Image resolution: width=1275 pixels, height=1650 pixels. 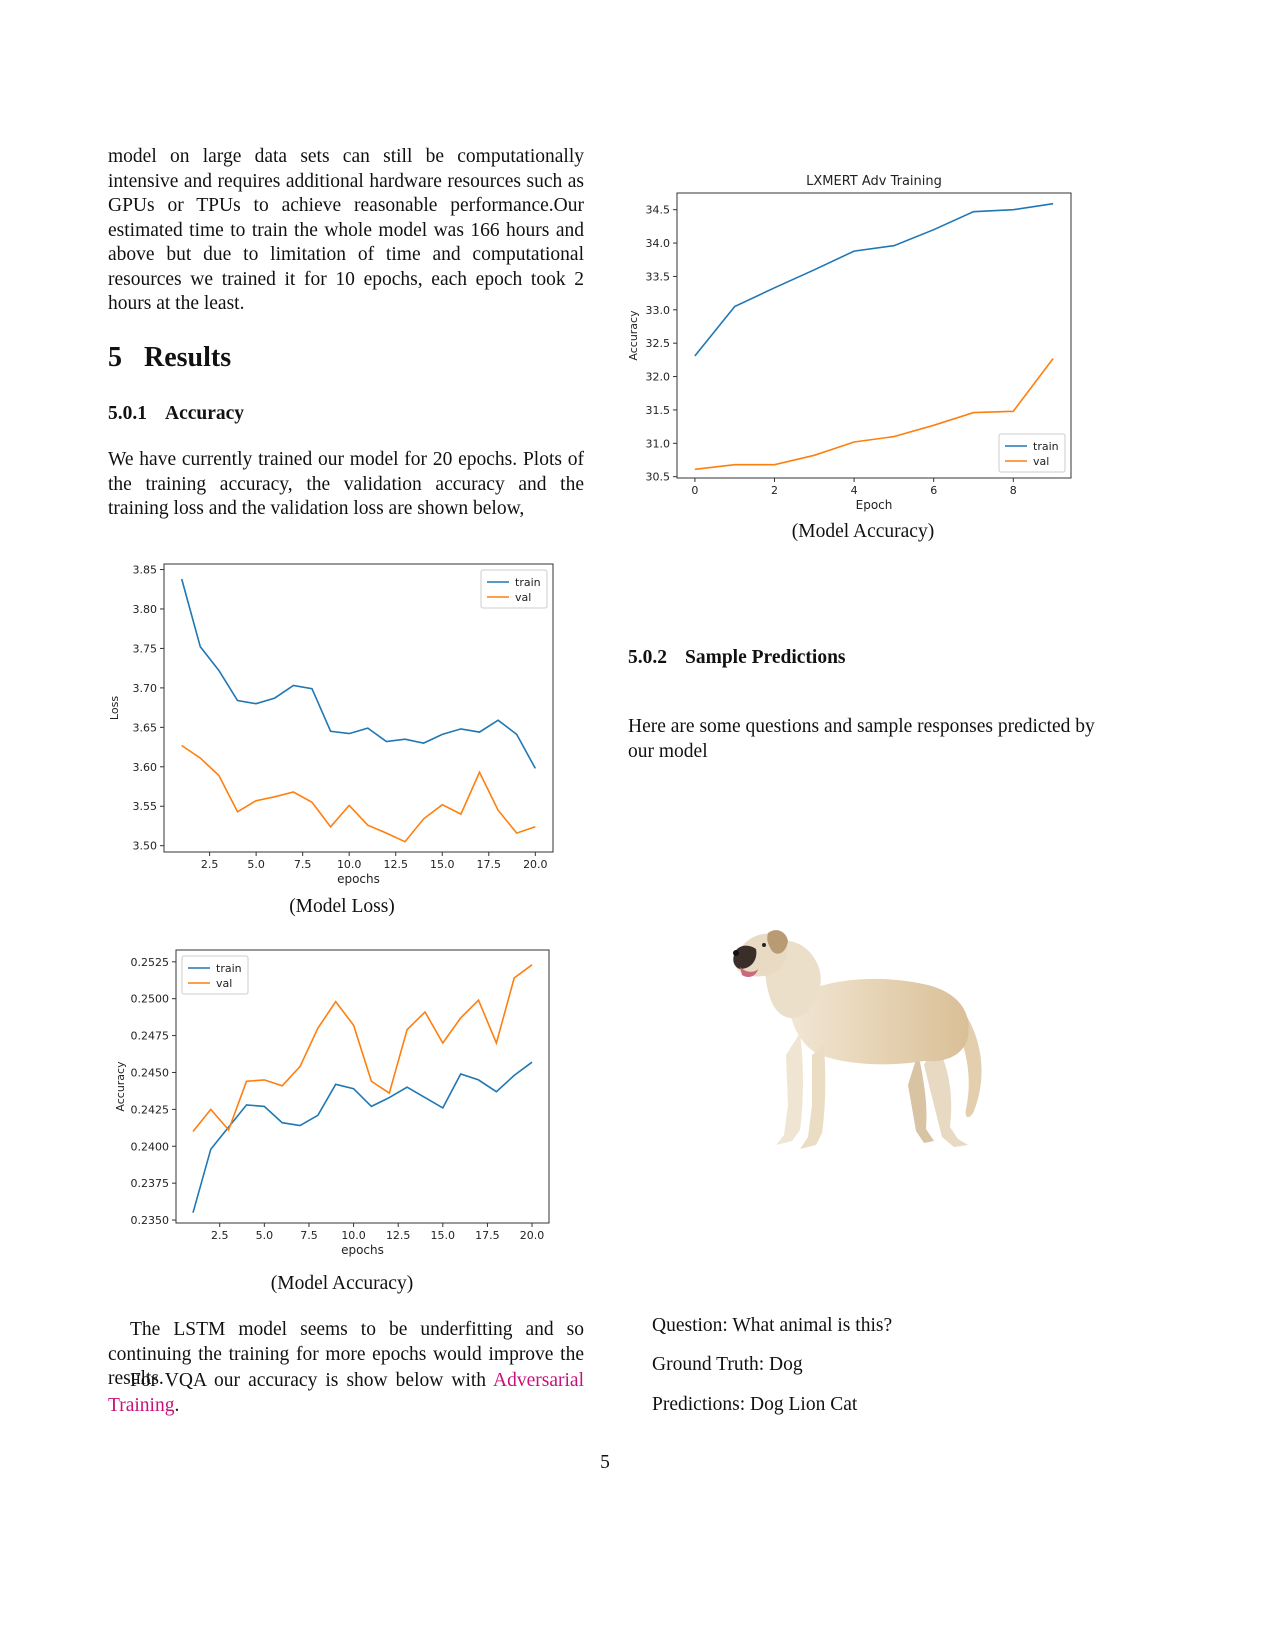 I want to click on y-tick-label: 3.75, so click(x=145, y=648).